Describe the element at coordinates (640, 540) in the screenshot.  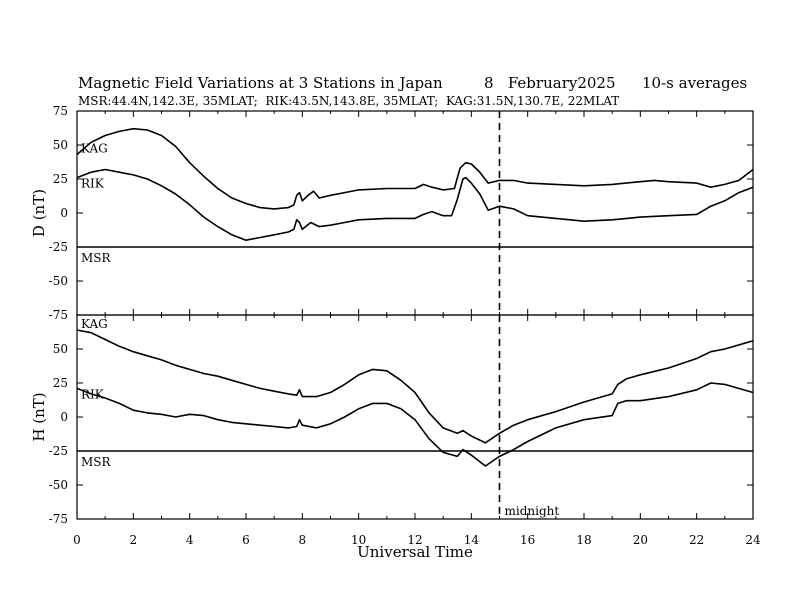
I see `x-tick-label: 20` at that location.